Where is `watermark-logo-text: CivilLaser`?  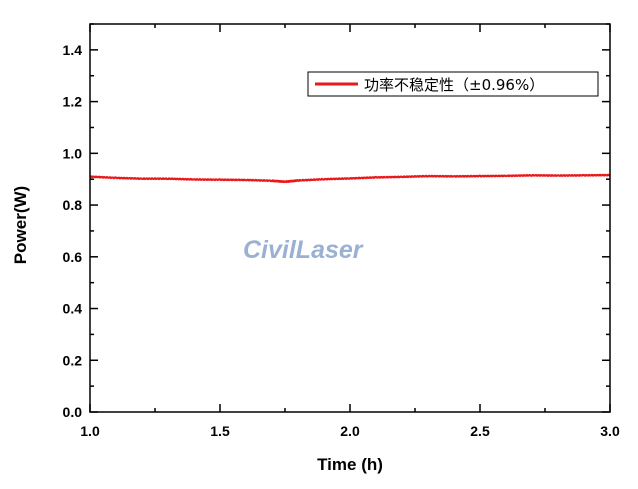 watermark-logo-text: CivilLaser is located at coordinates (303, 250).